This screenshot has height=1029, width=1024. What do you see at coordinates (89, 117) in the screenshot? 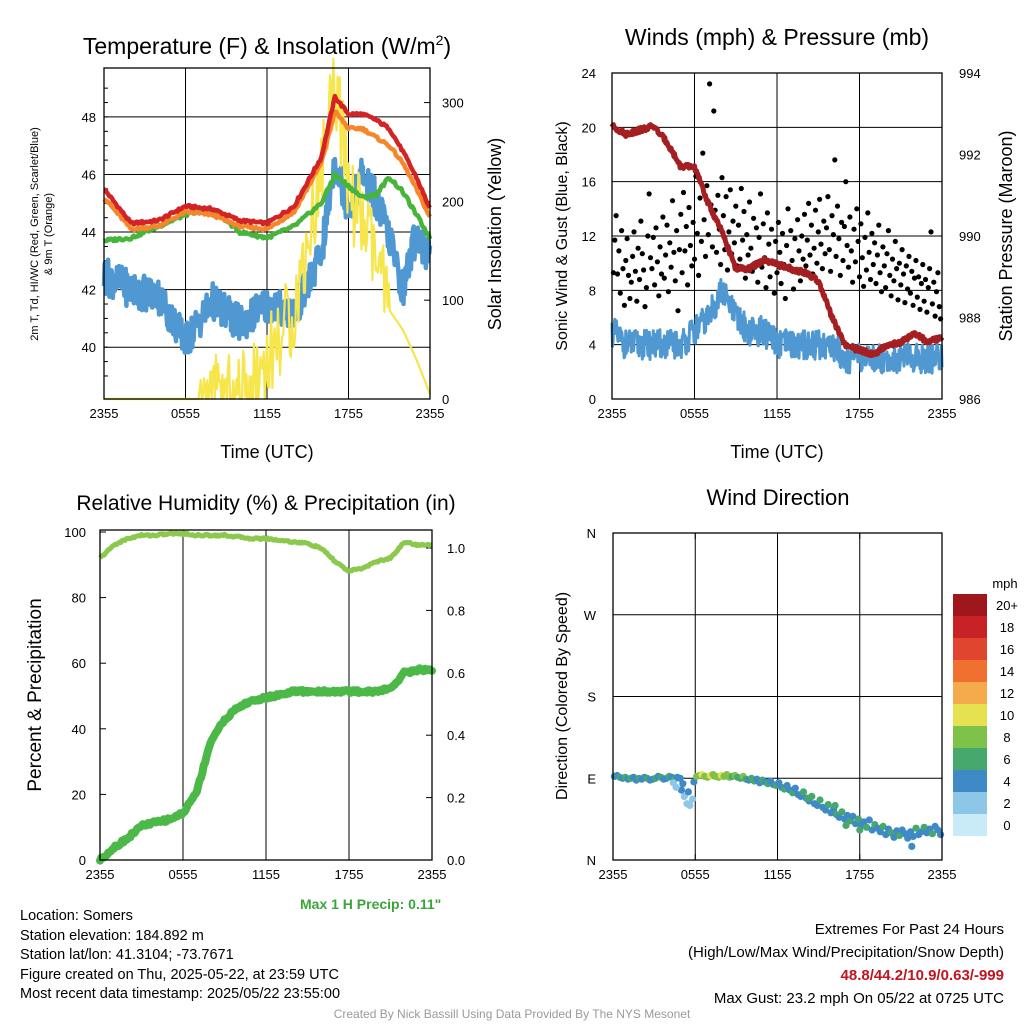
I see `temp-y-tick-label: 48` at bounding box center [89, 117].